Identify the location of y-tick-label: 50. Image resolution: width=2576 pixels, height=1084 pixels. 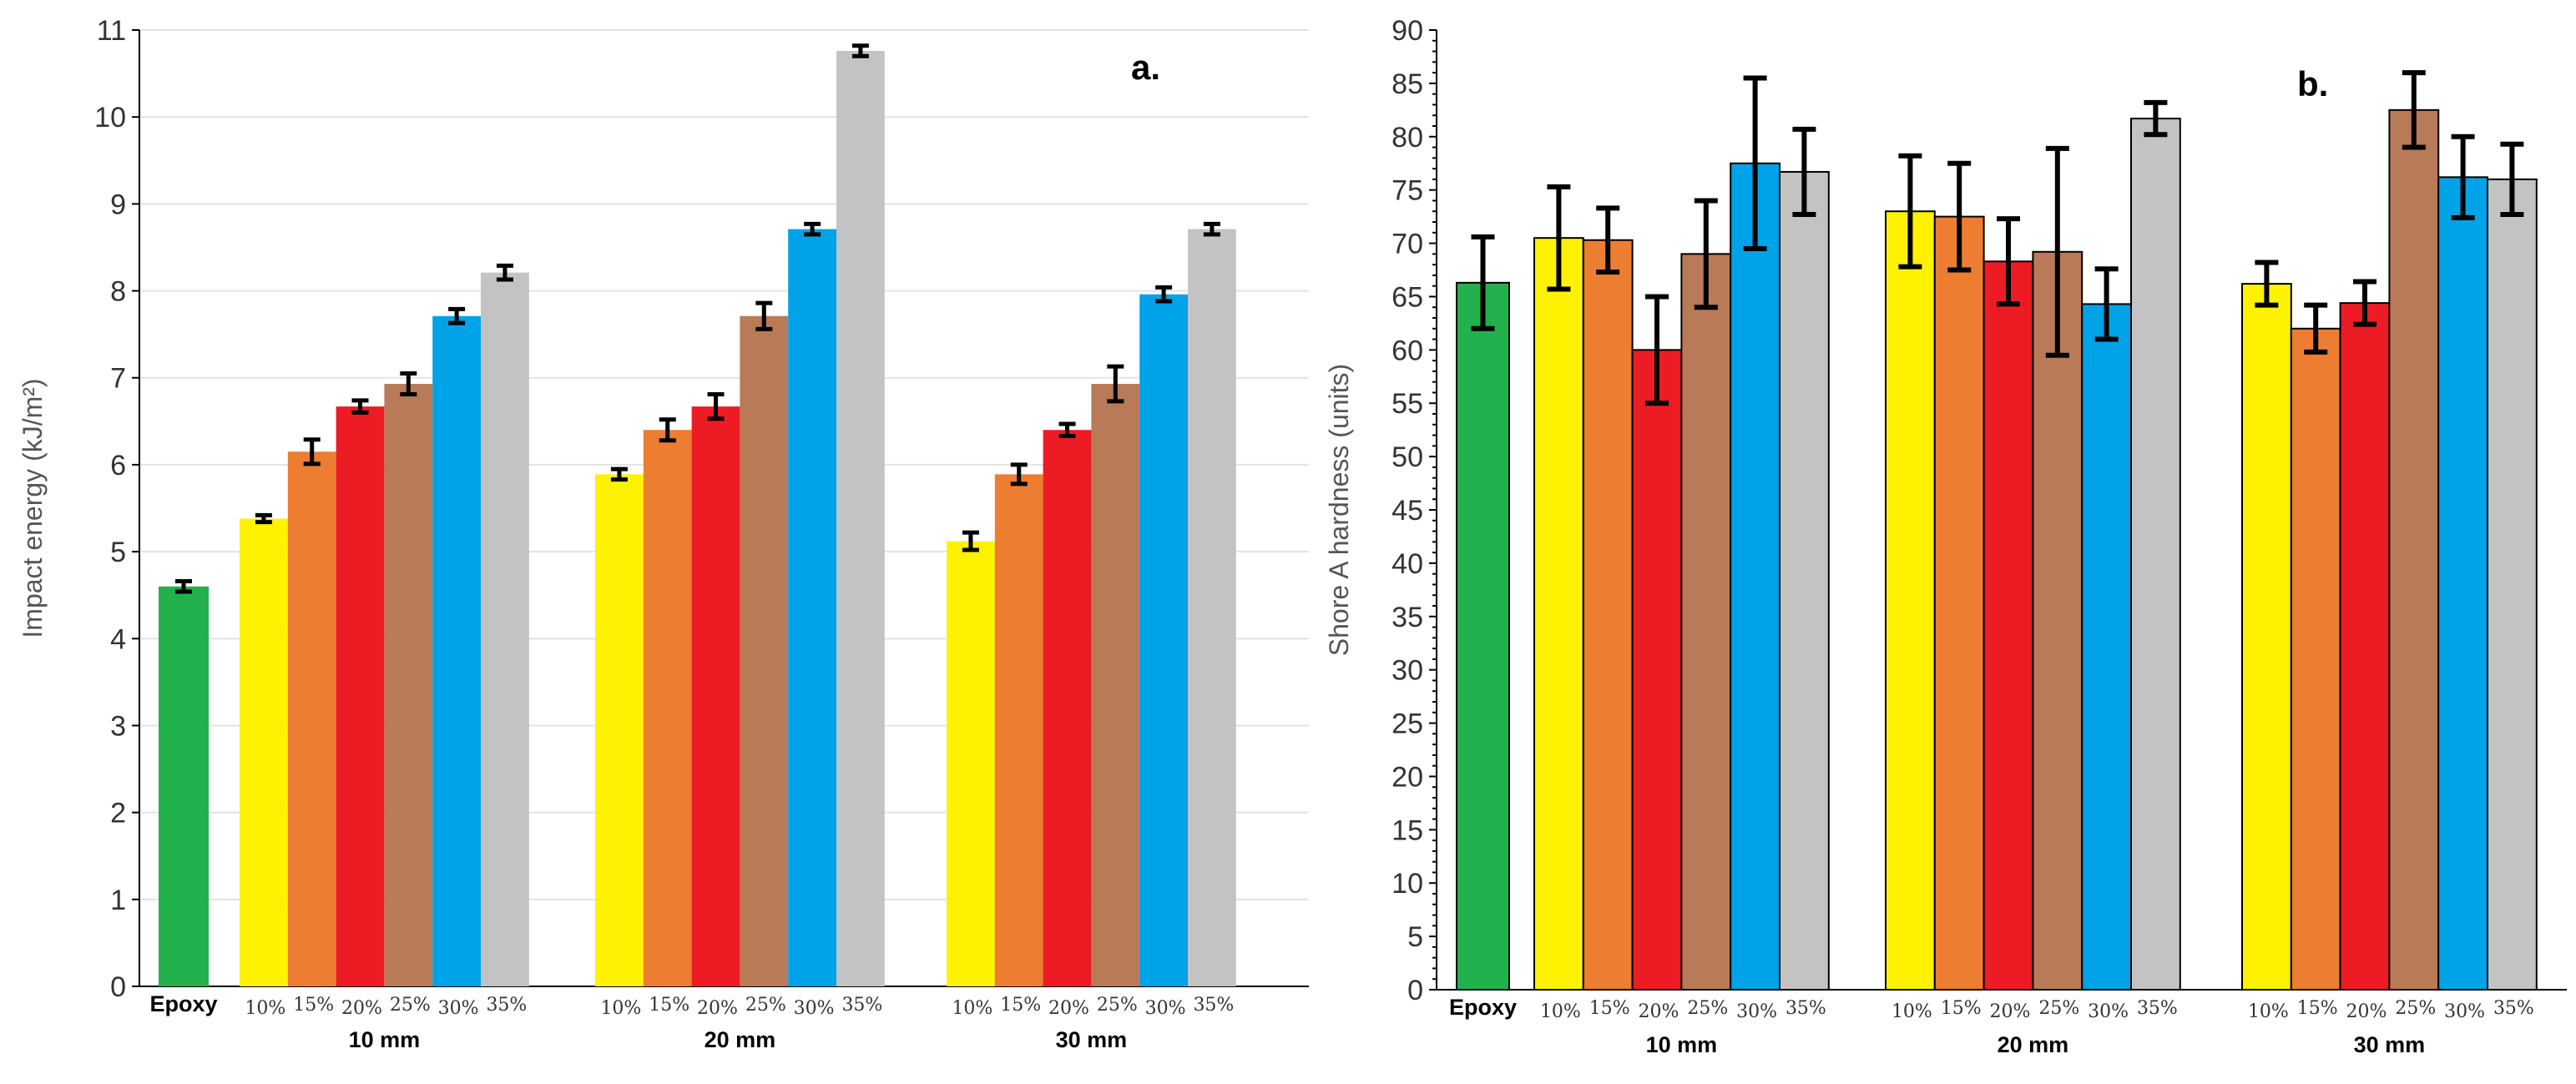
(1407, 457).